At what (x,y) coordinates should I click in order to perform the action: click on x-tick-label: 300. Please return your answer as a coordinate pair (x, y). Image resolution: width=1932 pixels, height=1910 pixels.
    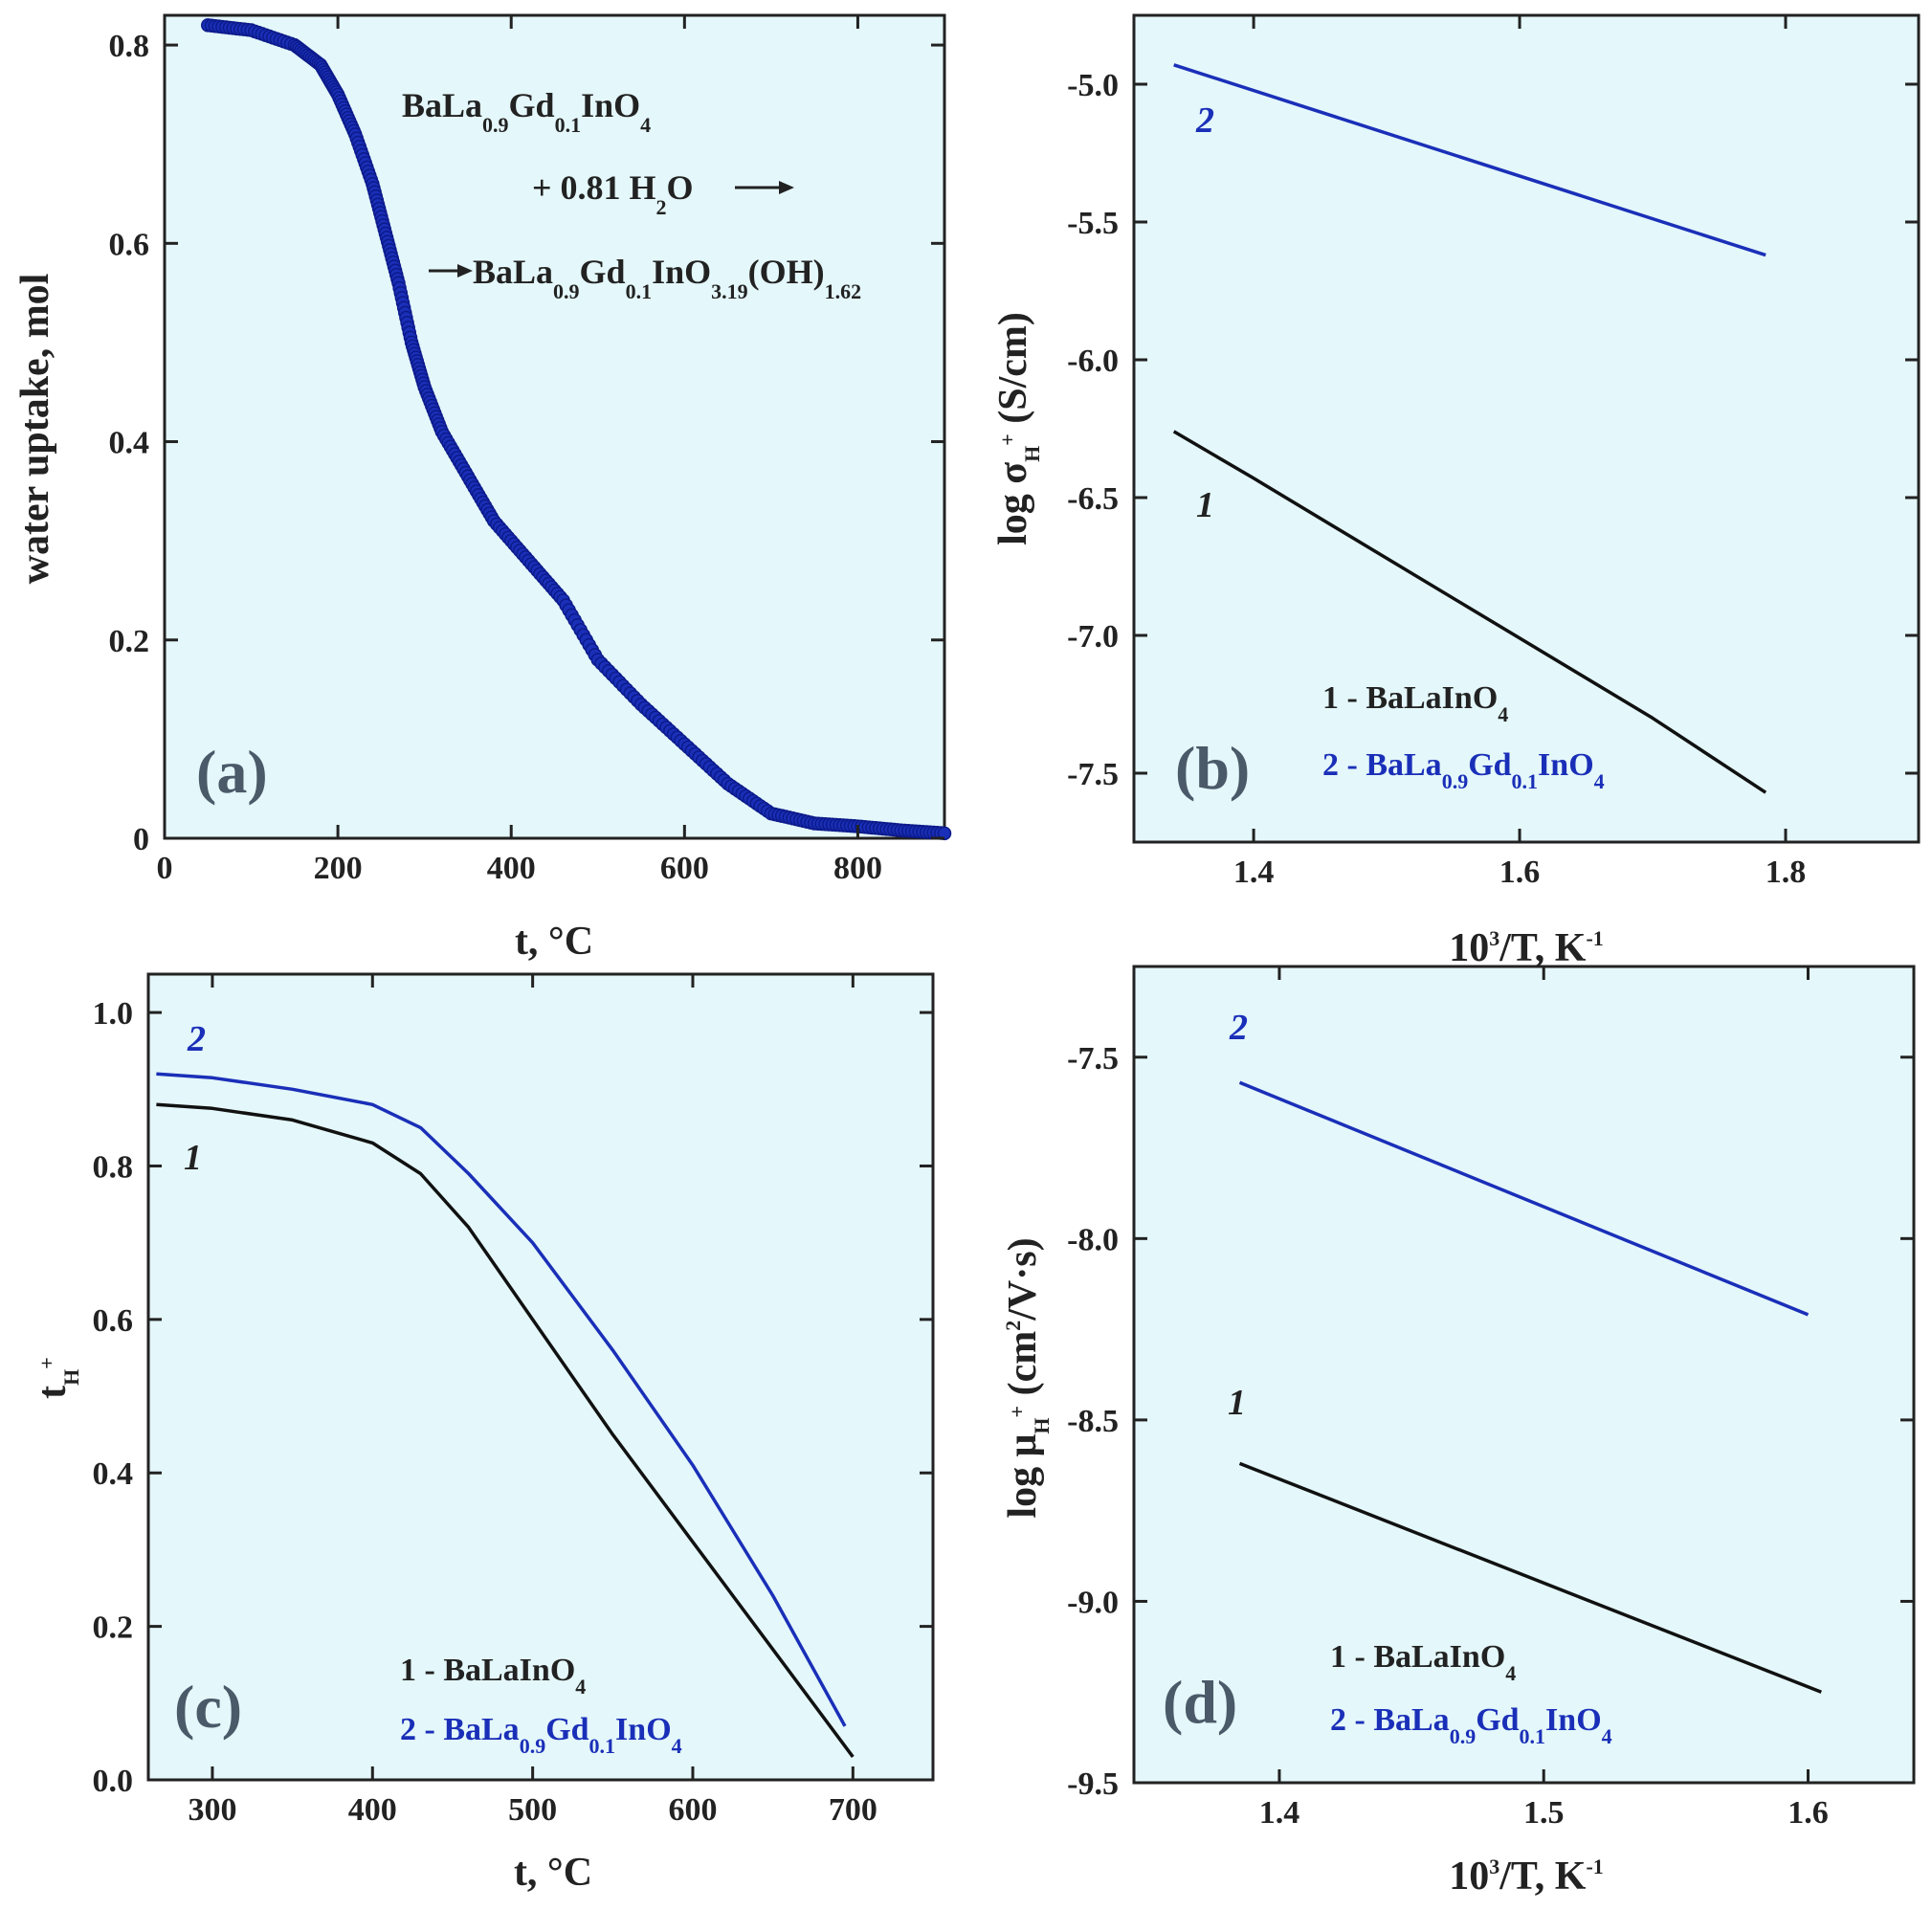
    Looking at the image, I should click on (212, 1810).